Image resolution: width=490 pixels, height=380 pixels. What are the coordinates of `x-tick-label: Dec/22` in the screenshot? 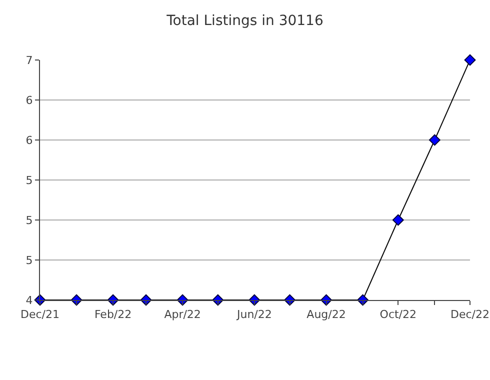 It's located at (470, 315).